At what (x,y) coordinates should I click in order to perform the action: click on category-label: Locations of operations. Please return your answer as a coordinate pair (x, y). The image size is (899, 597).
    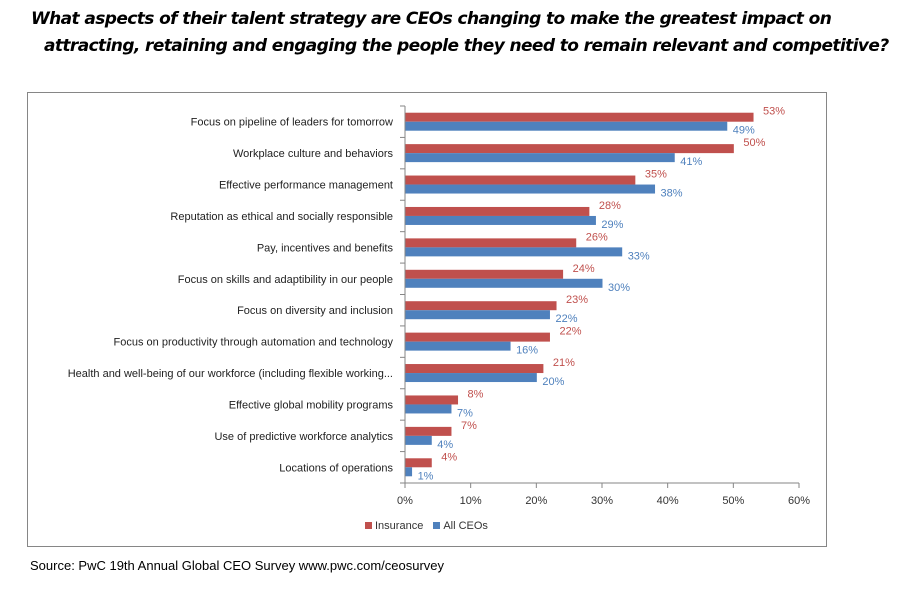
    Looking at the image, I should click on (336, 468).